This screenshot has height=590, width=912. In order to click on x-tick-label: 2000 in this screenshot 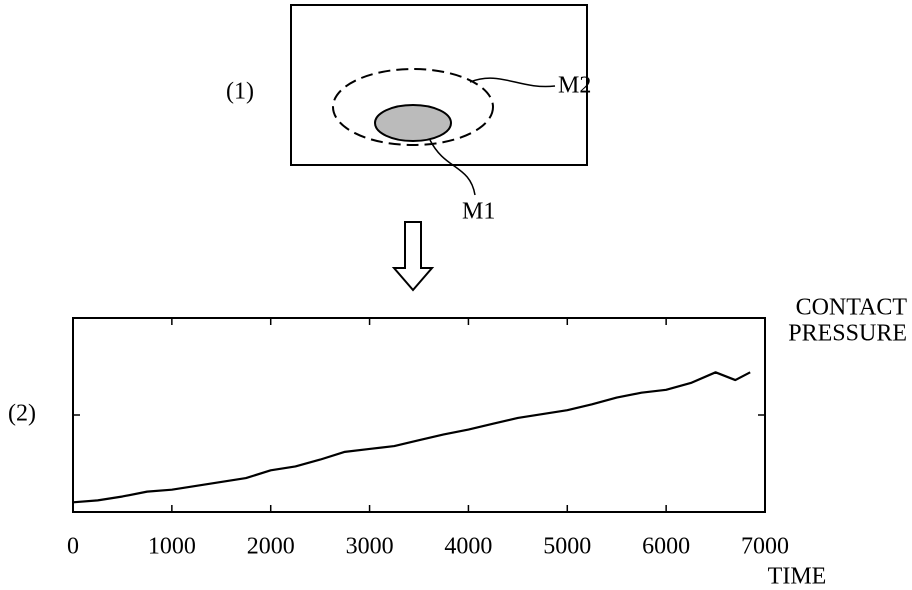, I will do `click(271, 547)`.